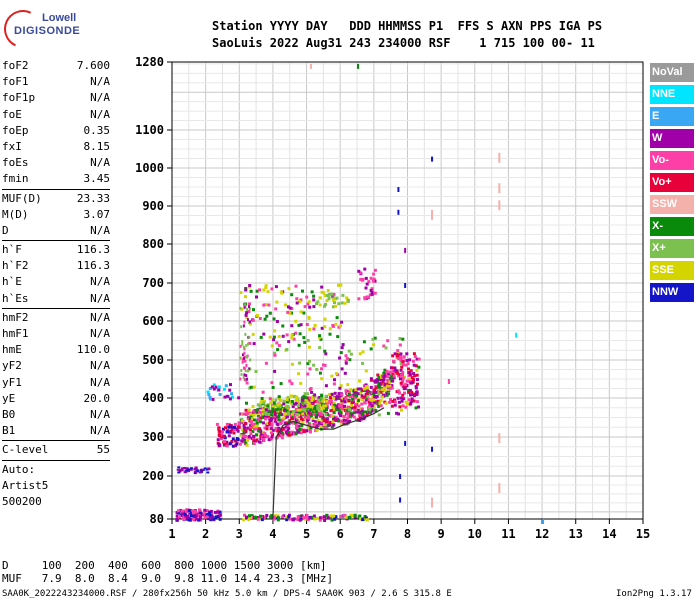  Describe the element at coordinates (93, 250) in the screenshot. I see `param-value: 116.3` at that location.